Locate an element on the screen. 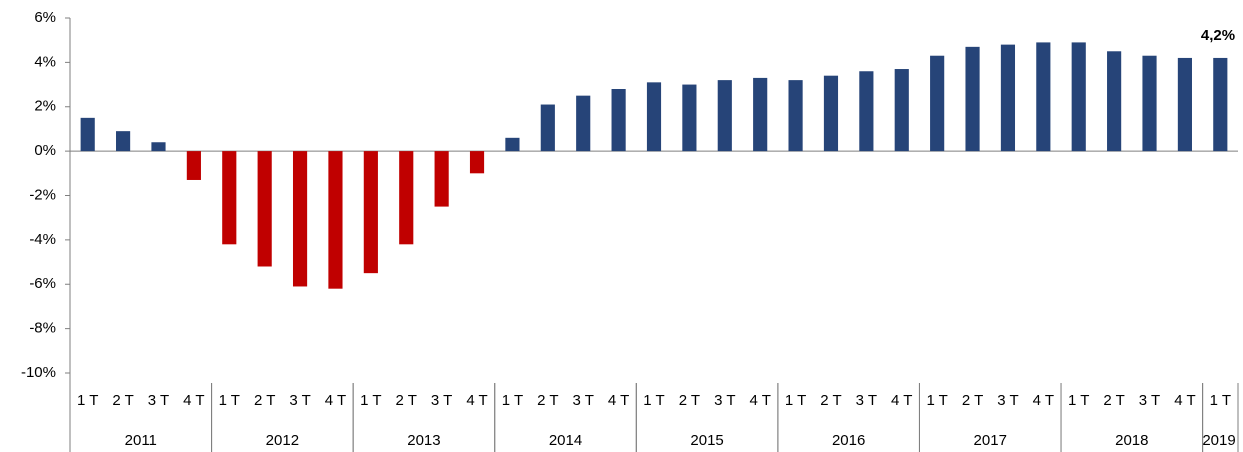 The width and height of the screenshot is (1243, 452). group-label: 2014 is located at coordinates (565, 440).